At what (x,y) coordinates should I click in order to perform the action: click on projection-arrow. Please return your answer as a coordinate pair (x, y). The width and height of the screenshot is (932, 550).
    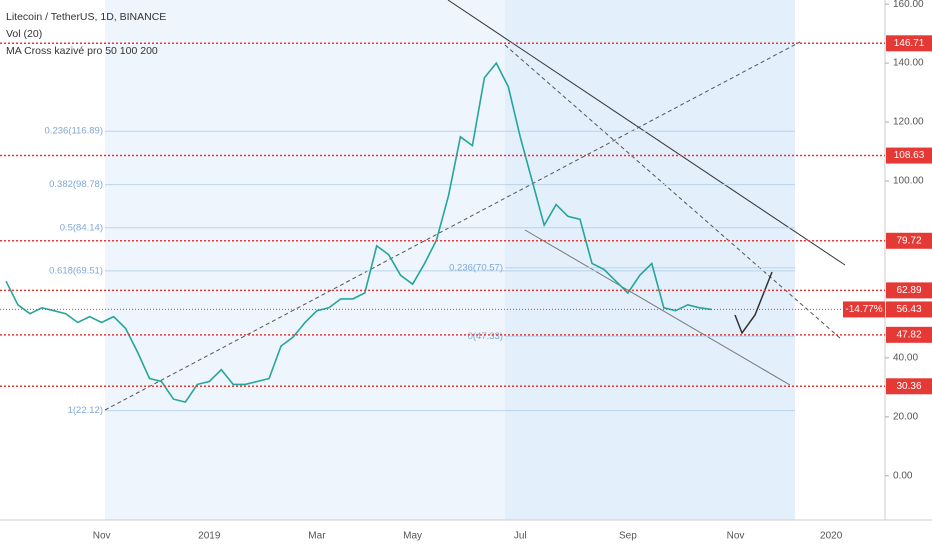
    Looking at the image, I should click on (753, 303).